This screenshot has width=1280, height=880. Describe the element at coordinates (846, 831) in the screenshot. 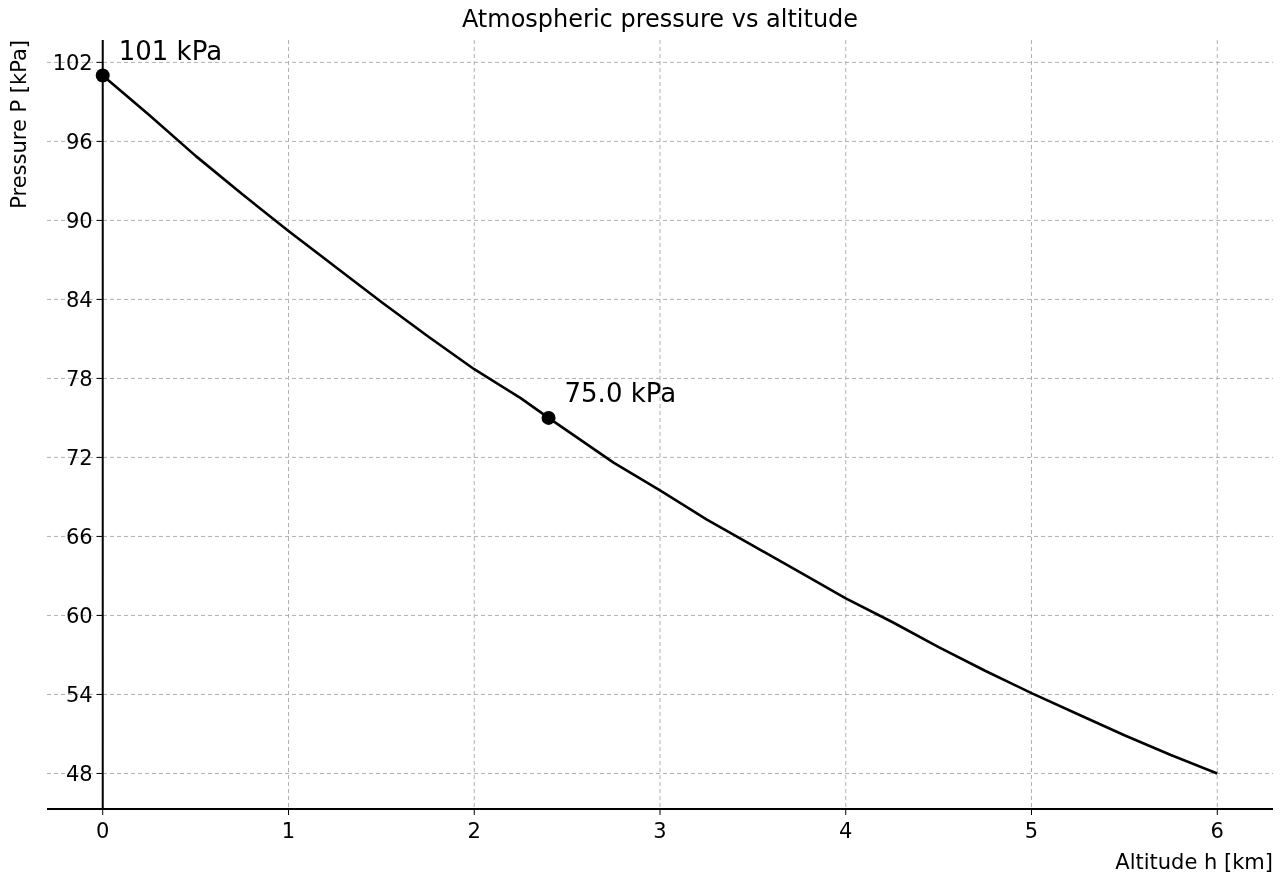

I see `x-tick-label: 4` at that location.